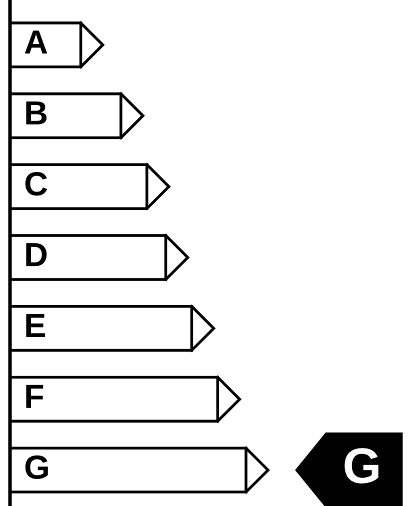 This screenshot has height=506, width=414. What do you see at coordinates (361, 466) in the screenshot?
I see `text: G` at bounding box center [361, 466].